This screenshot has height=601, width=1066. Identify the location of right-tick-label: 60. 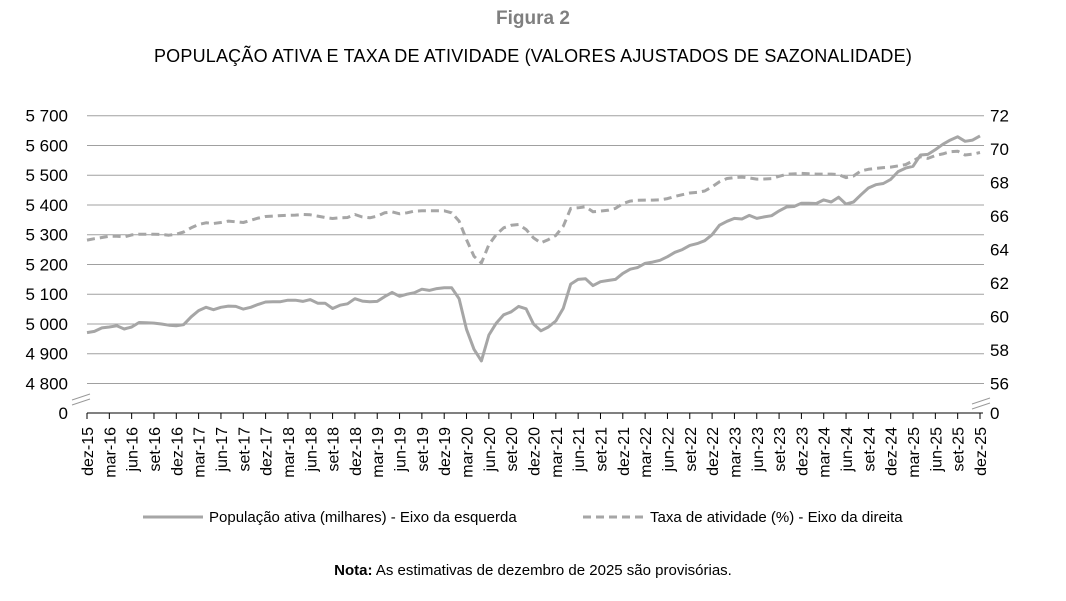
(999, 317).